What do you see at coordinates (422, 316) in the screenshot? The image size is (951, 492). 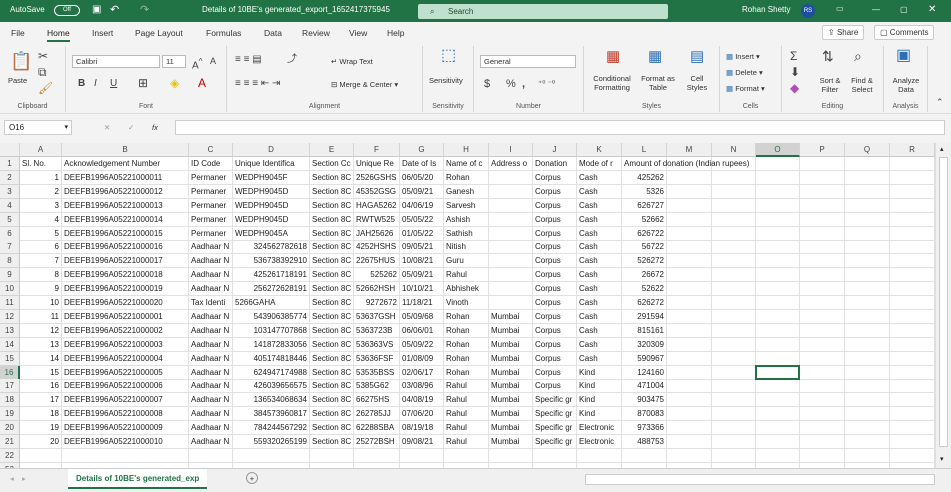 I see `cell-G12: 05/09/68` at bounding box center [422, 316].